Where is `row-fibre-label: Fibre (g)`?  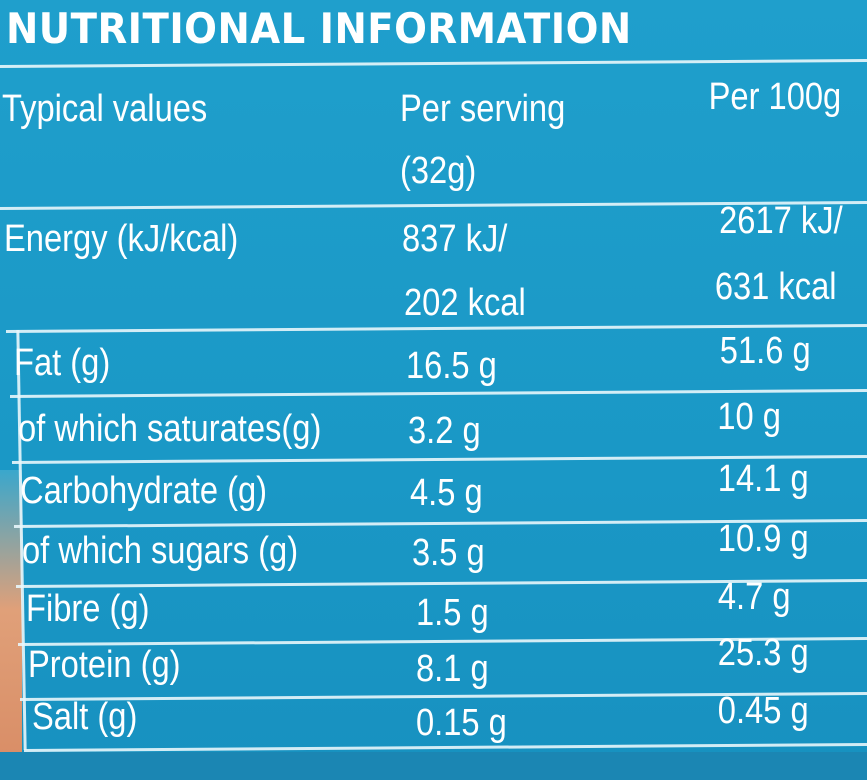
row-fibre-label: Fibre (g) is located at coordinates (88, 609).